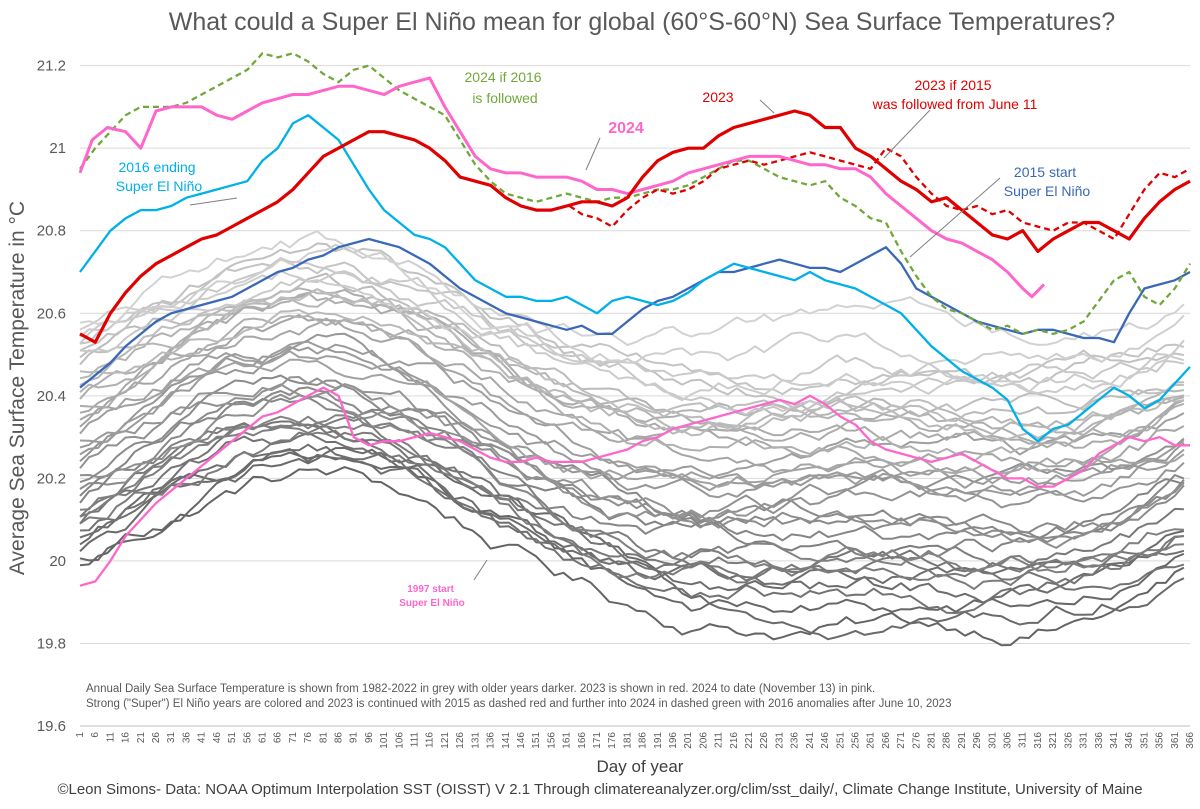 This screenshot has width=1200, height=809. Describe the element at coordinates (688, 740) in the screenshot. I see `x-tick-label: 201` at that location.